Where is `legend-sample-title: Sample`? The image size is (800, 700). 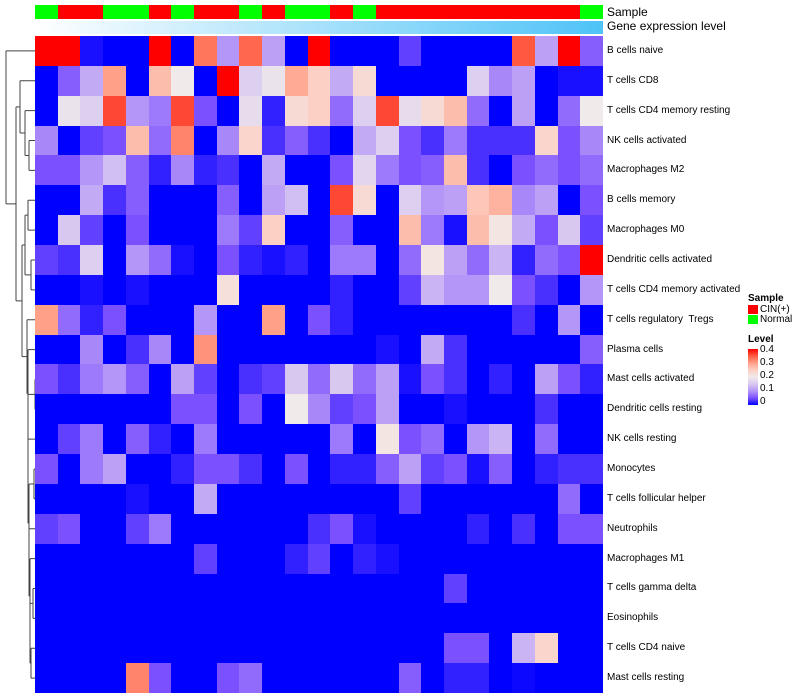 legend-sample-title: Sample is located at coordinates (766, 298).